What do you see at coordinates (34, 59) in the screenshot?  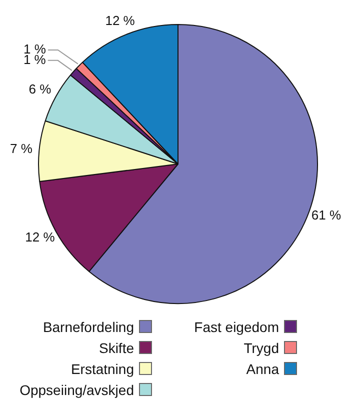 I see `data-label: 1 %` at bounding box center [34, 59].